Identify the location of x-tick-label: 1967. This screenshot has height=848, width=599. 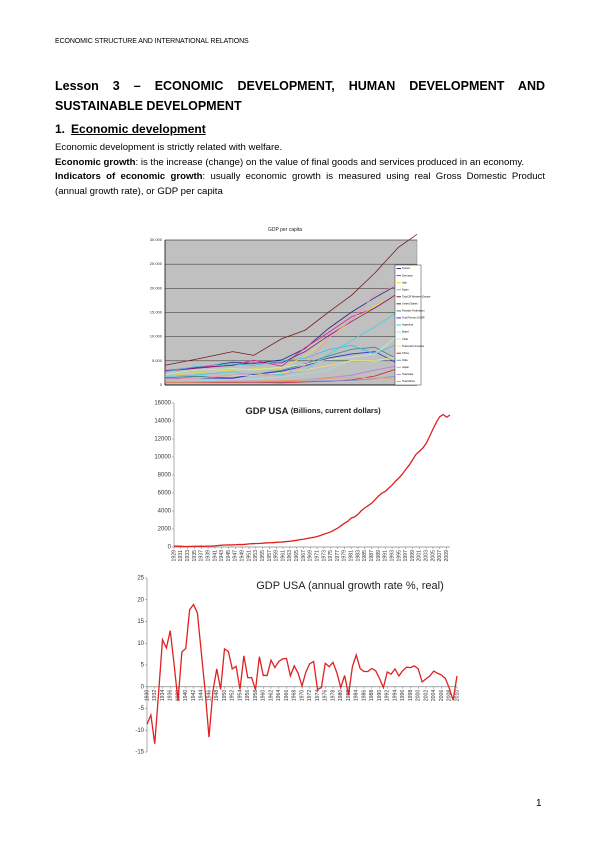
(304, 556).